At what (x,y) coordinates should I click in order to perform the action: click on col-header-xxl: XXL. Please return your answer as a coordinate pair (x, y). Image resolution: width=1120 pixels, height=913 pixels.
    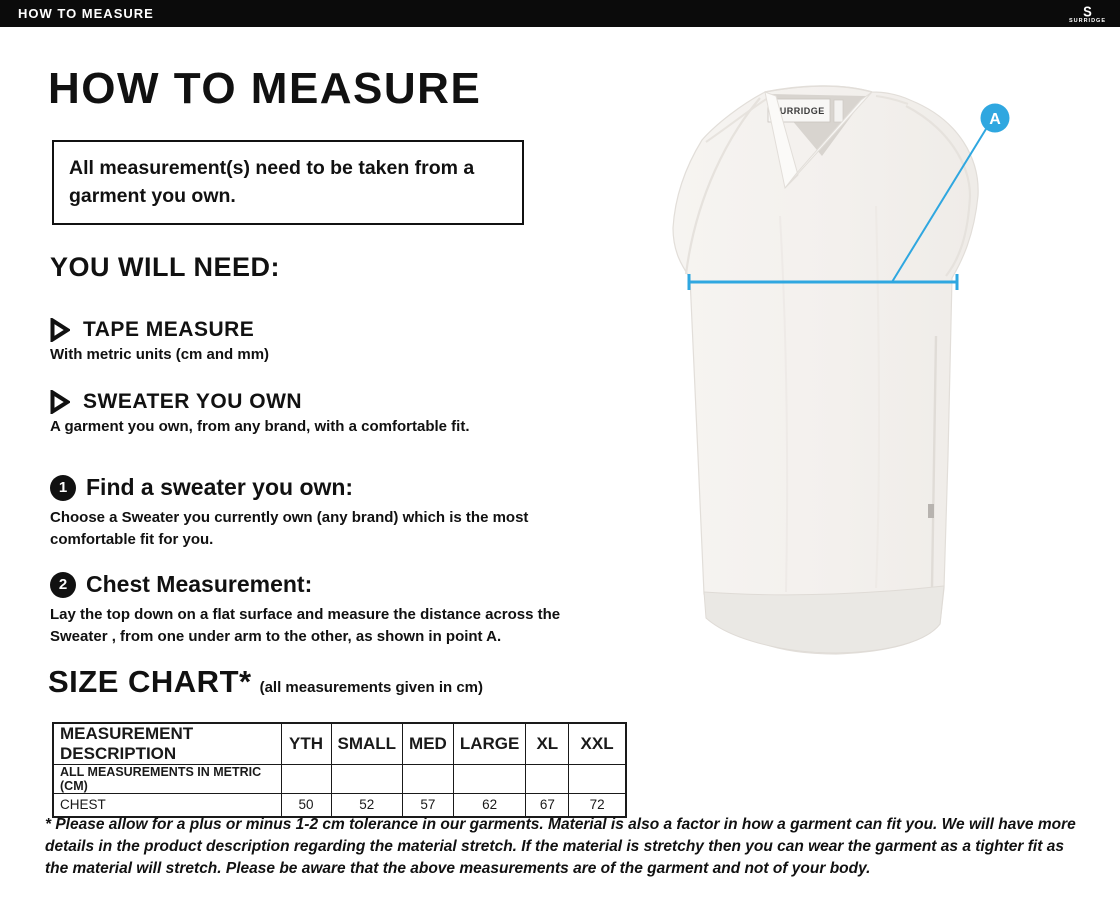
    Looking at the image, I should click on (597, 743).